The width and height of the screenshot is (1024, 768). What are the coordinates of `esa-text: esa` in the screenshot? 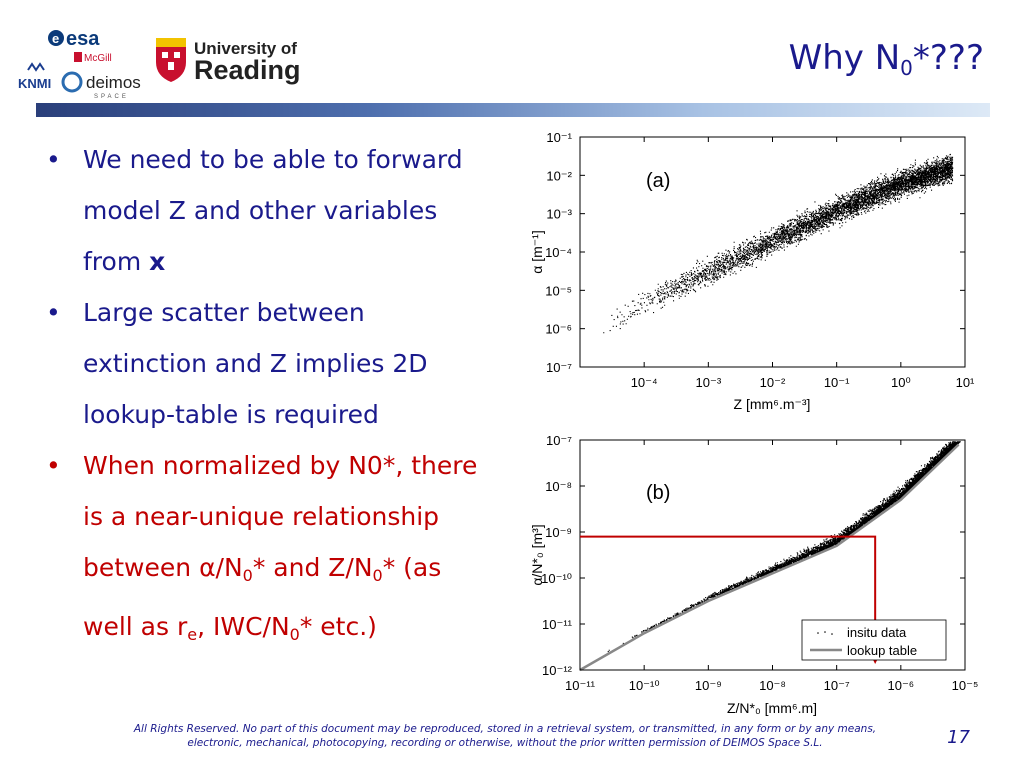 It's located at (83, 39).